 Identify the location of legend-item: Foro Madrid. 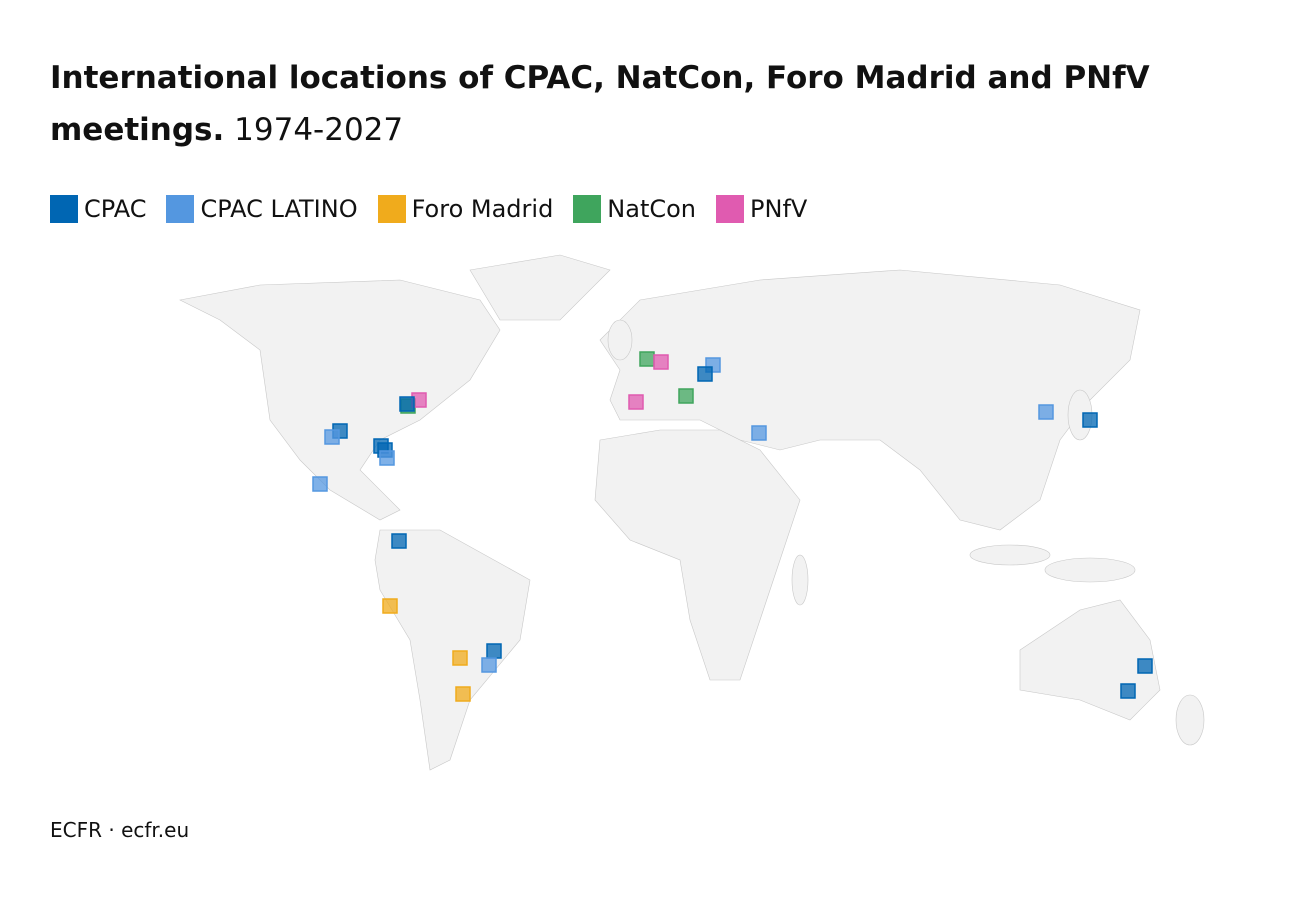
(465, 209).